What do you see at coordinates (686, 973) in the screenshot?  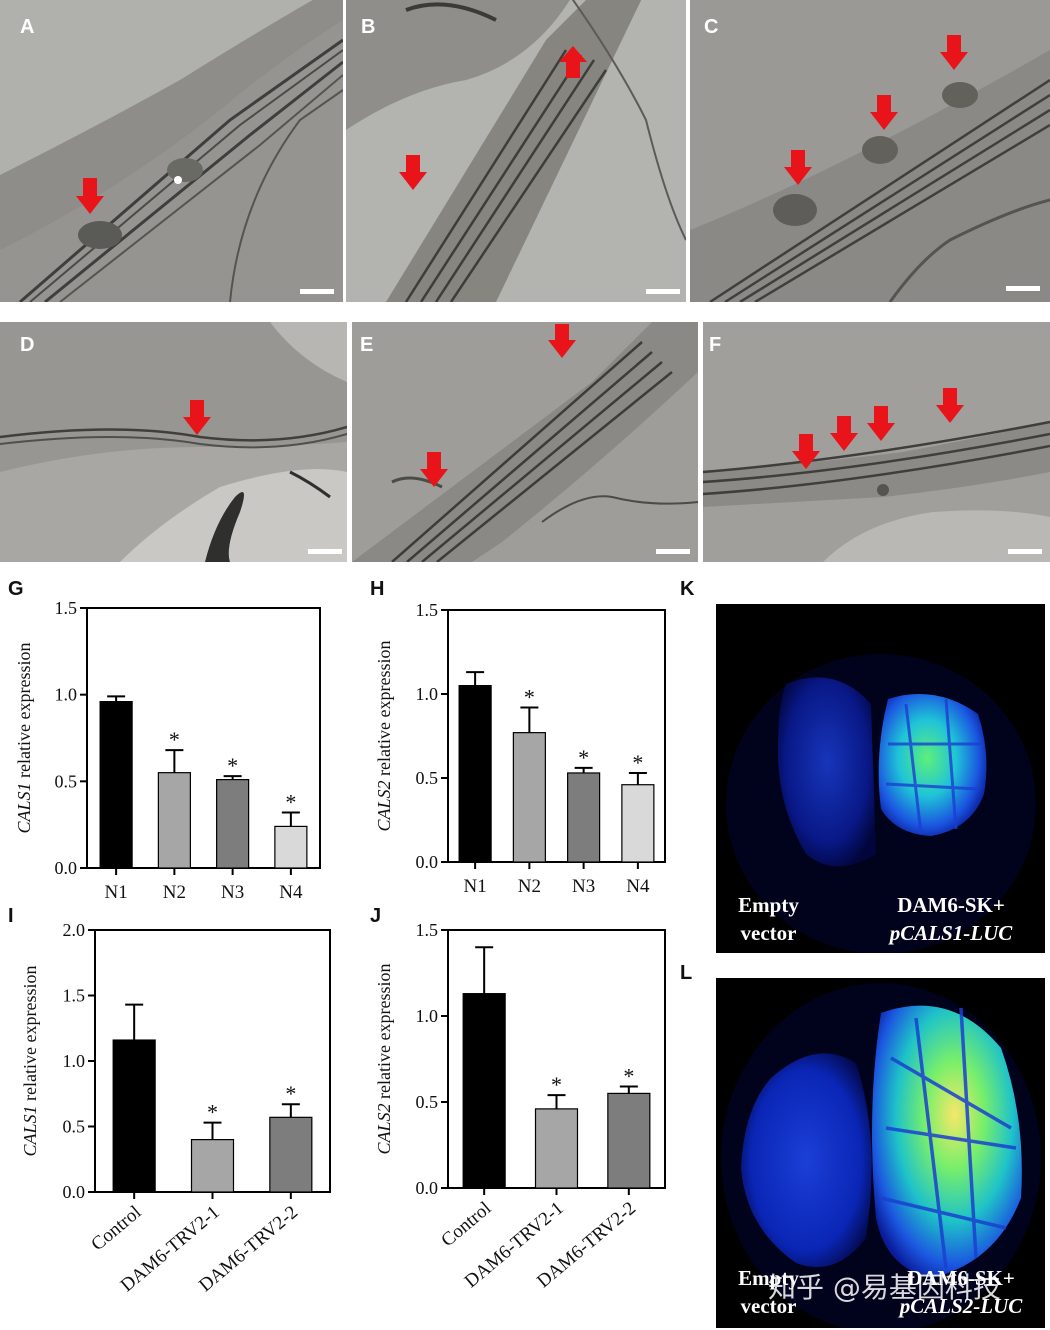 I see `panel-label-l: L` at bounding box center [686, 973].